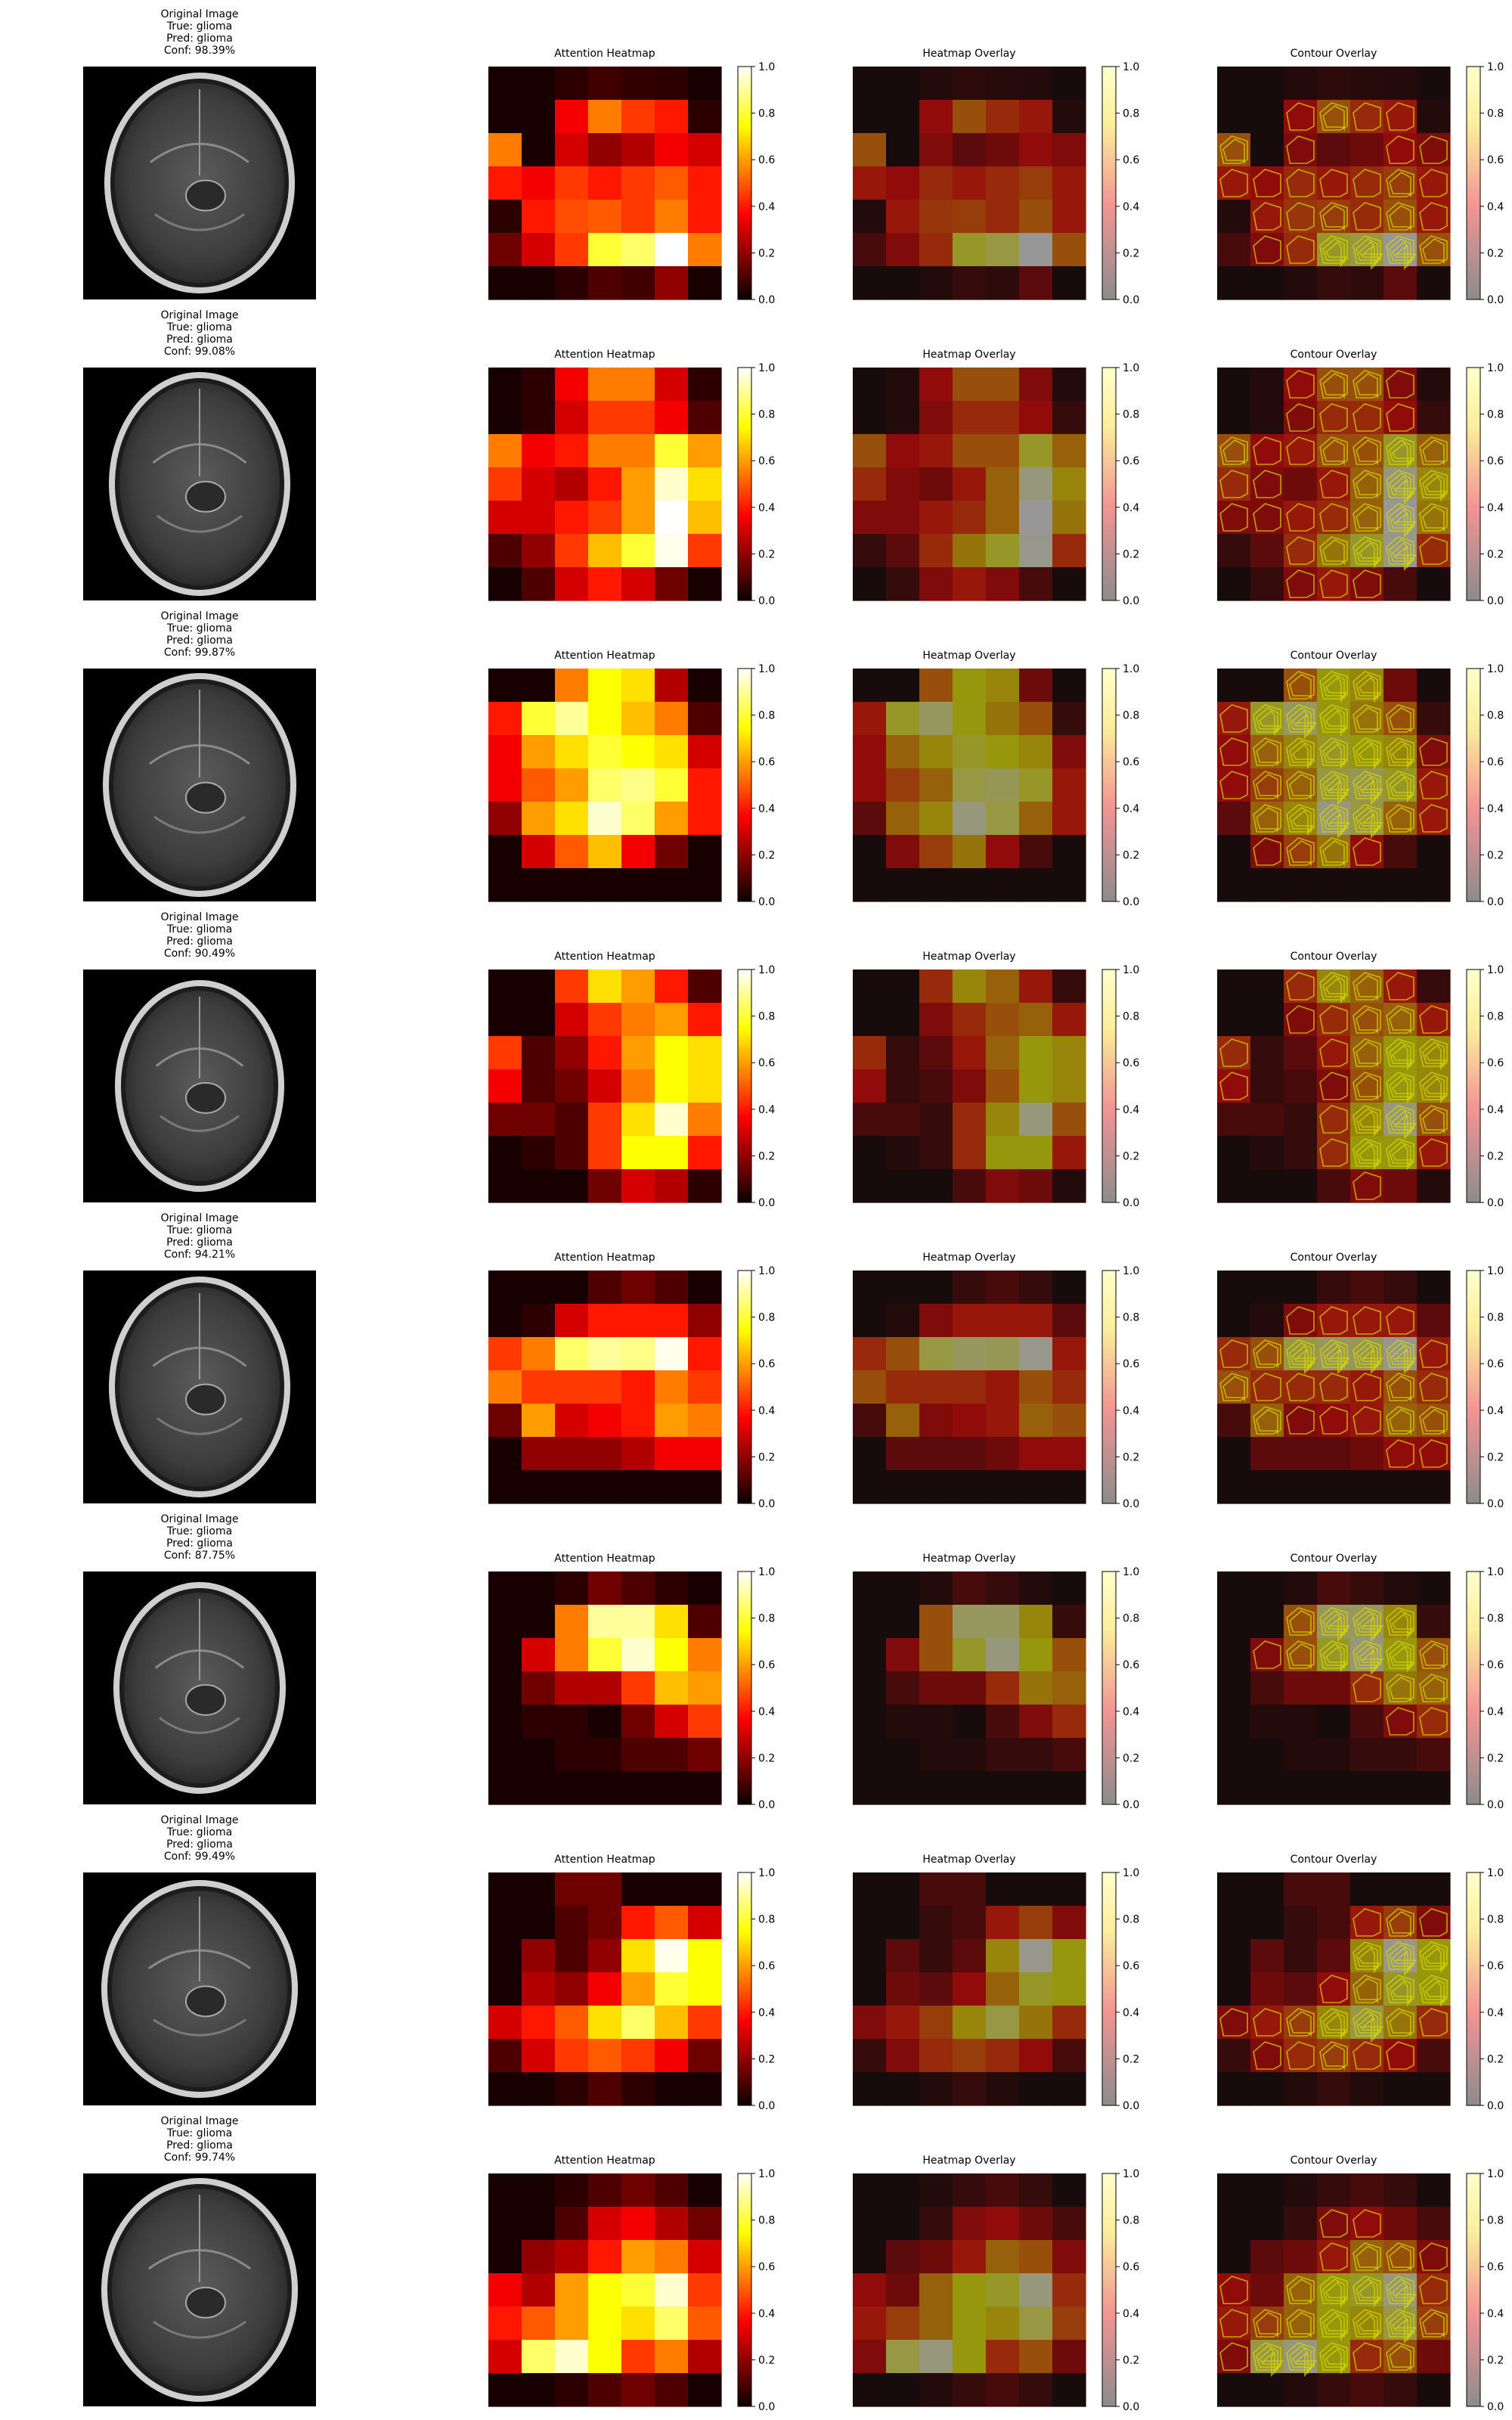 The width and height of the screenshot is (1512, 2420). Describe the element at coordinates (604, 957) in the screenshot. I see `heatmap-title: Attention Heatmap` at that location.